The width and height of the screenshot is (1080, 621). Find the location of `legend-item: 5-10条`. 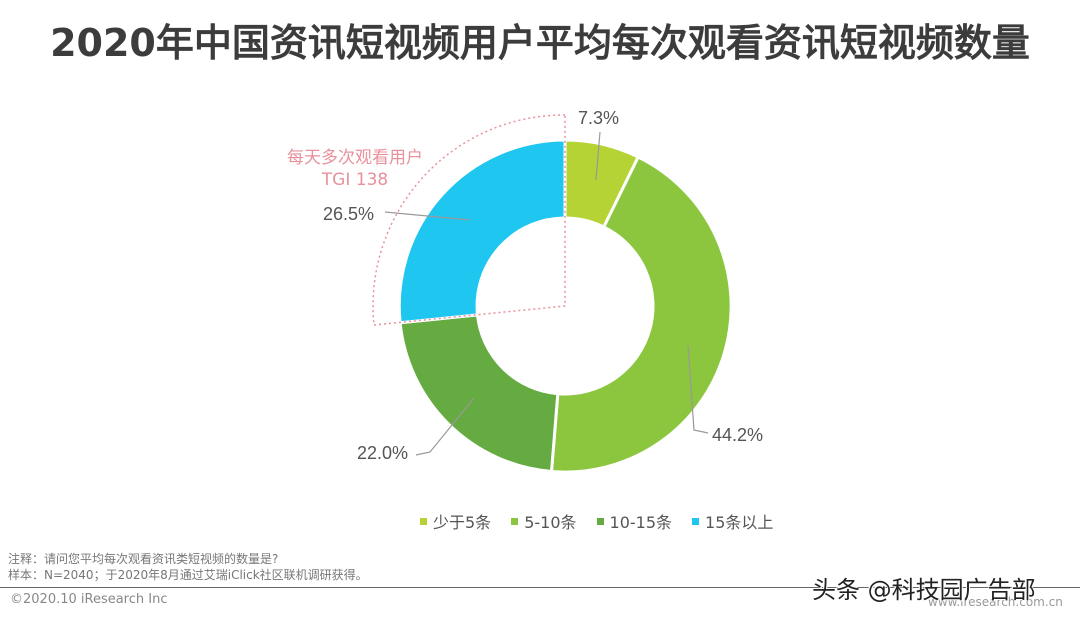

legend-item: 5-10条 is located at coordinates (544, 521).